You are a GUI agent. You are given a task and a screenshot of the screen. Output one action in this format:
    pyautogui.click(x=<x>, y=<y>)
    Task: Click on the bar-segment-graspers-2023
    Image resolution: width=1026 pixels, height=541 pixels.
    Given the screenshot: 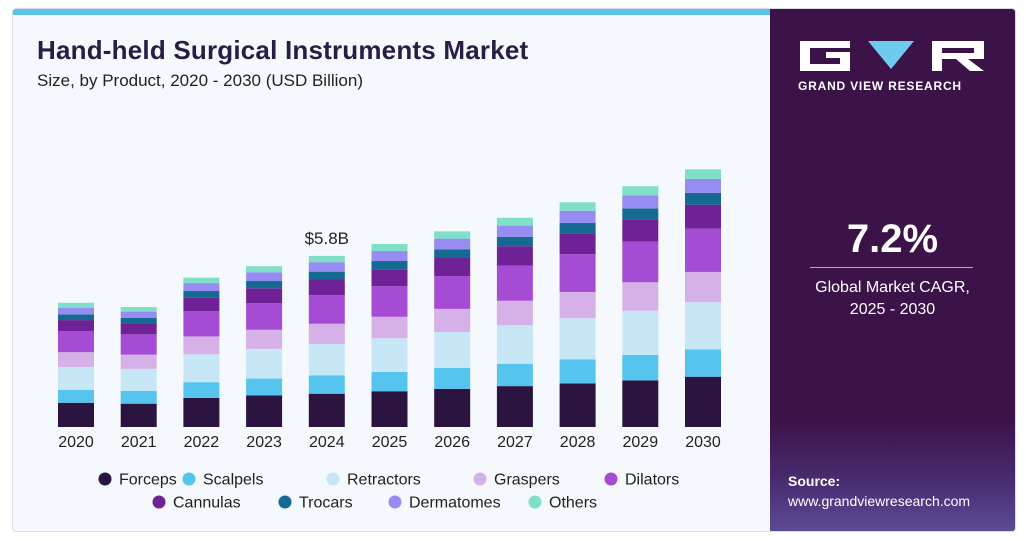 What is the action you would take?
    pyautogui.click(x=264, y=339)
    